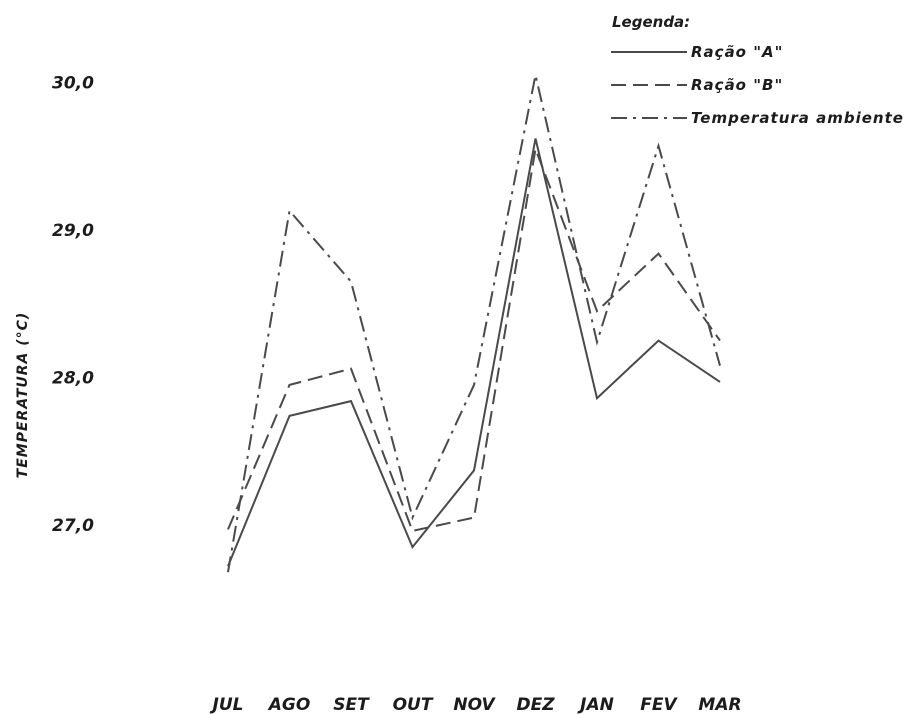 This screenshot has height=714, width=912. What do you see at coordinates (73, 84) in the screenshot?
I see `y-tick-label-30-0: 30,0` at bounding box center [73, 84].